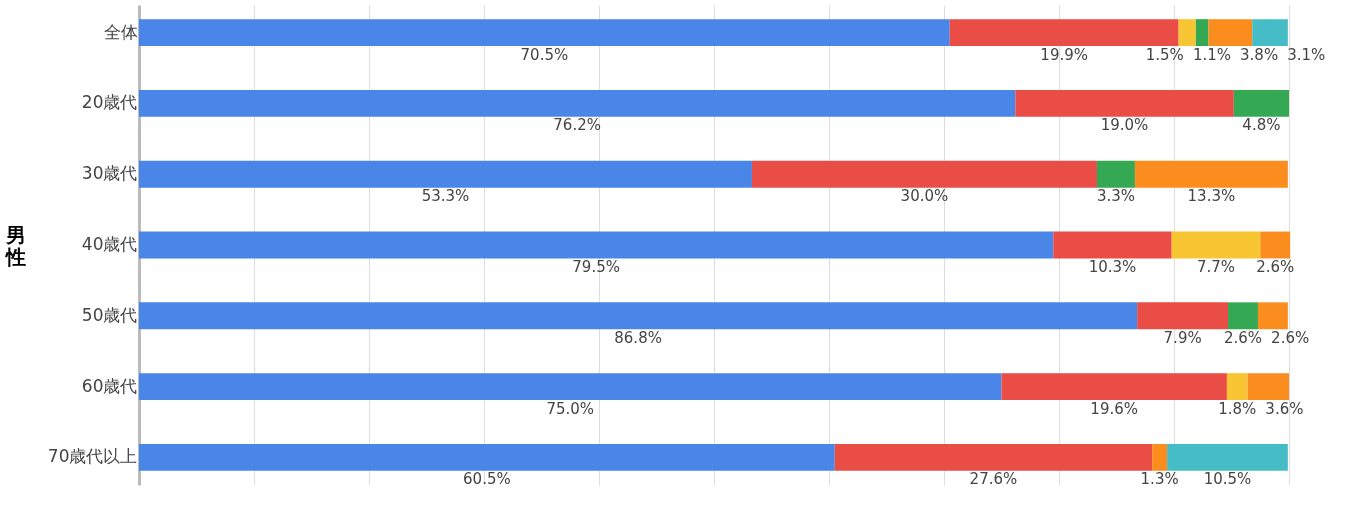 Image resolution: width=1347 pixels, height=519 pixels. What do you see at coordinates (577, 125) in the screenshot?
I see `data-label: 76.2%` at bounding box center [577, 125].